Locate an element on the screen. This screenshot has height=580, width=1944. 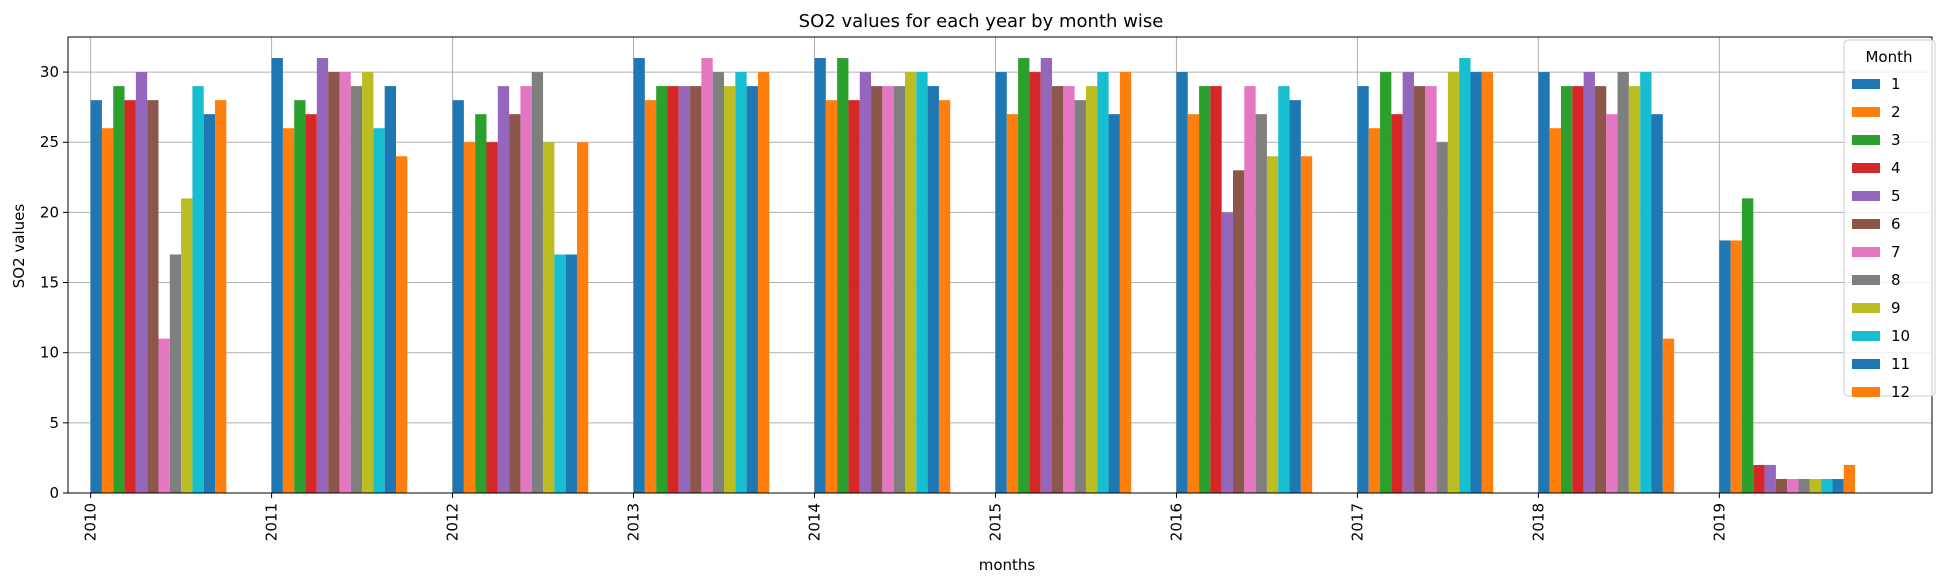
x-tick-label: 2016 is located at coordinates (1176, 522).